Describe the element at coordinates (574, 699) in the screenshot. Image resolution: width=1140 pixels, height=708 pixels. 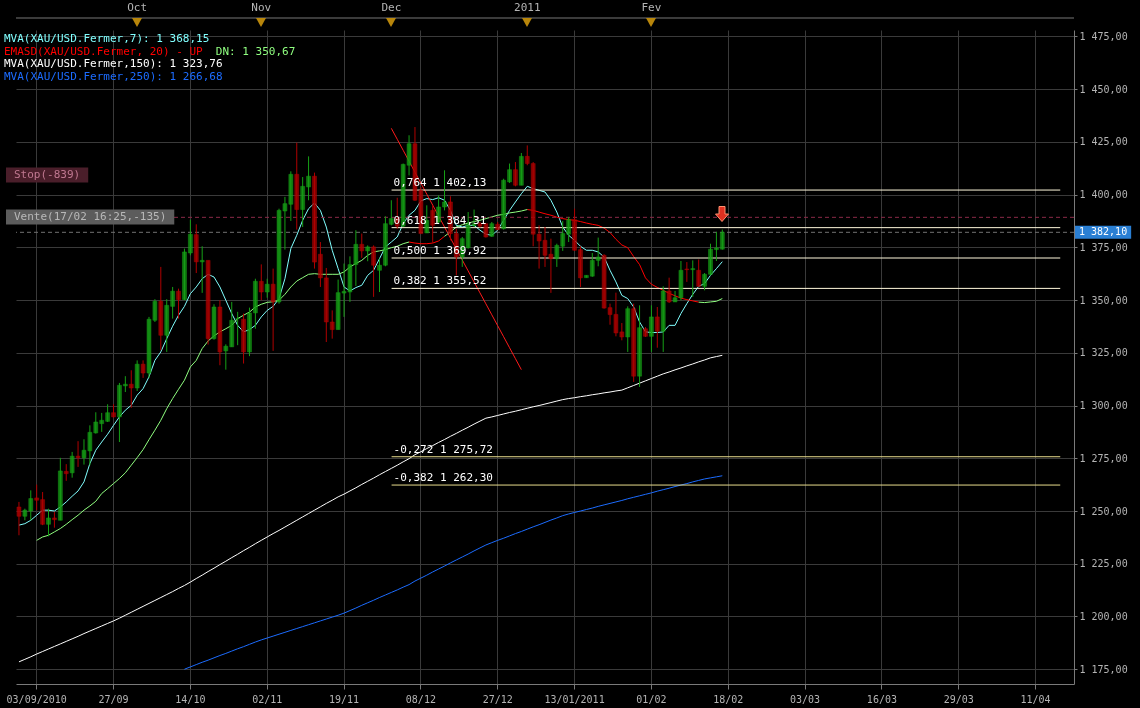
I see `x-tick-label: 13/01/2011` at that location.